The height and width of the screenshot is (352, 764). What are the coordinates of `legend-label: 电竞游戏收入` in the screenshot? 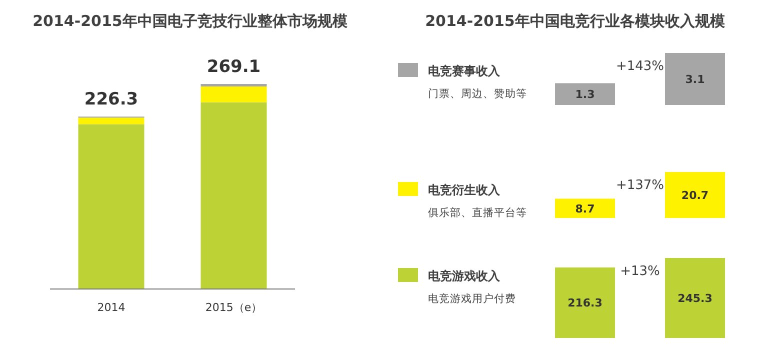 It's located at (464, 276).